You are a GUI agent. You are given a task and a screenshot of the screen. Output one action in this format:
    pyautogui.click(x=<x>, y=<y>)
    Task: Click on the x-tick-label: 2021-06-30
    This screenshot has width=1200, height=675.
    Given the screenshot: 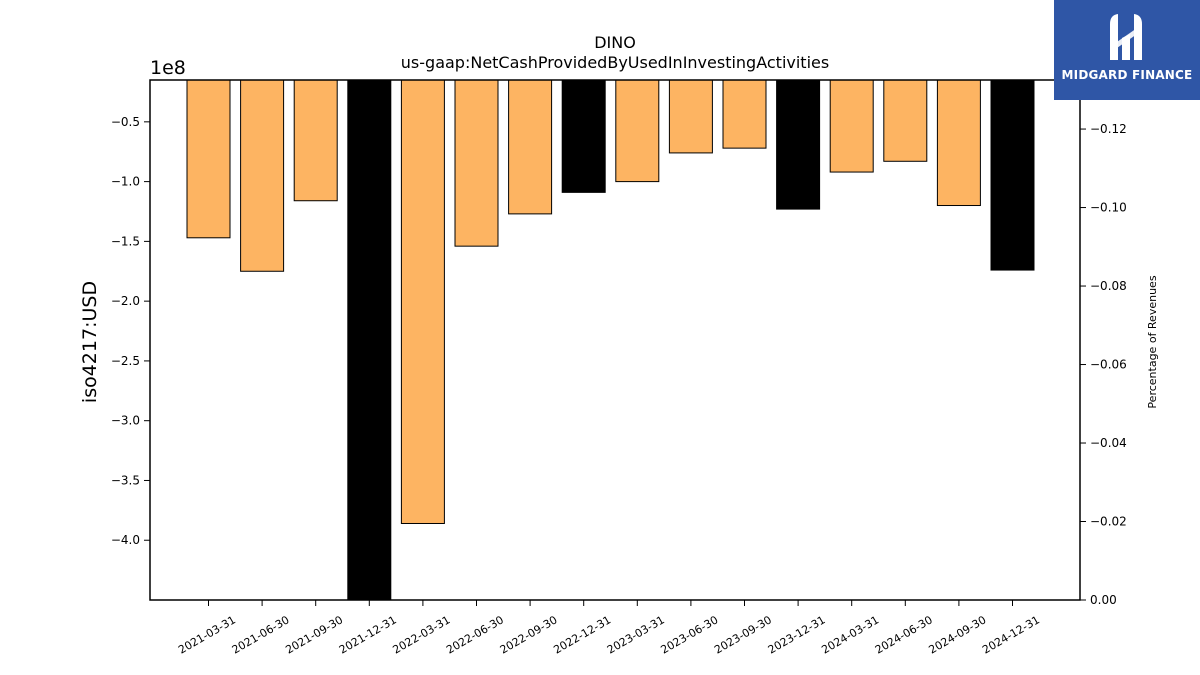 What is the action you would take?
    pyautogui.click(x=261, y=634)
    